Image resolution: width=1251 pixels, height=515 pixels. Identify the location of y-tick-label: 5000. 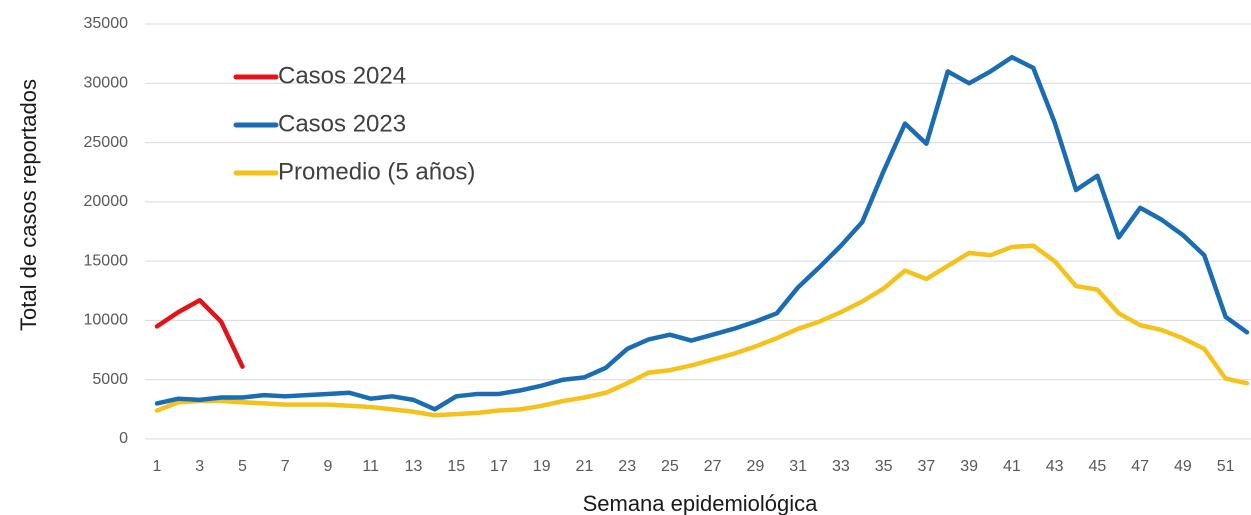
(110, 379).